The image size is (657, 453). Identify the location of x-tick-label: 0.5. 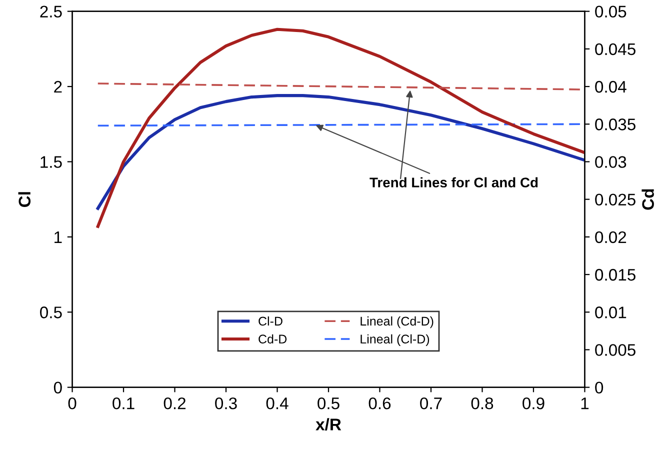
(329, 403).